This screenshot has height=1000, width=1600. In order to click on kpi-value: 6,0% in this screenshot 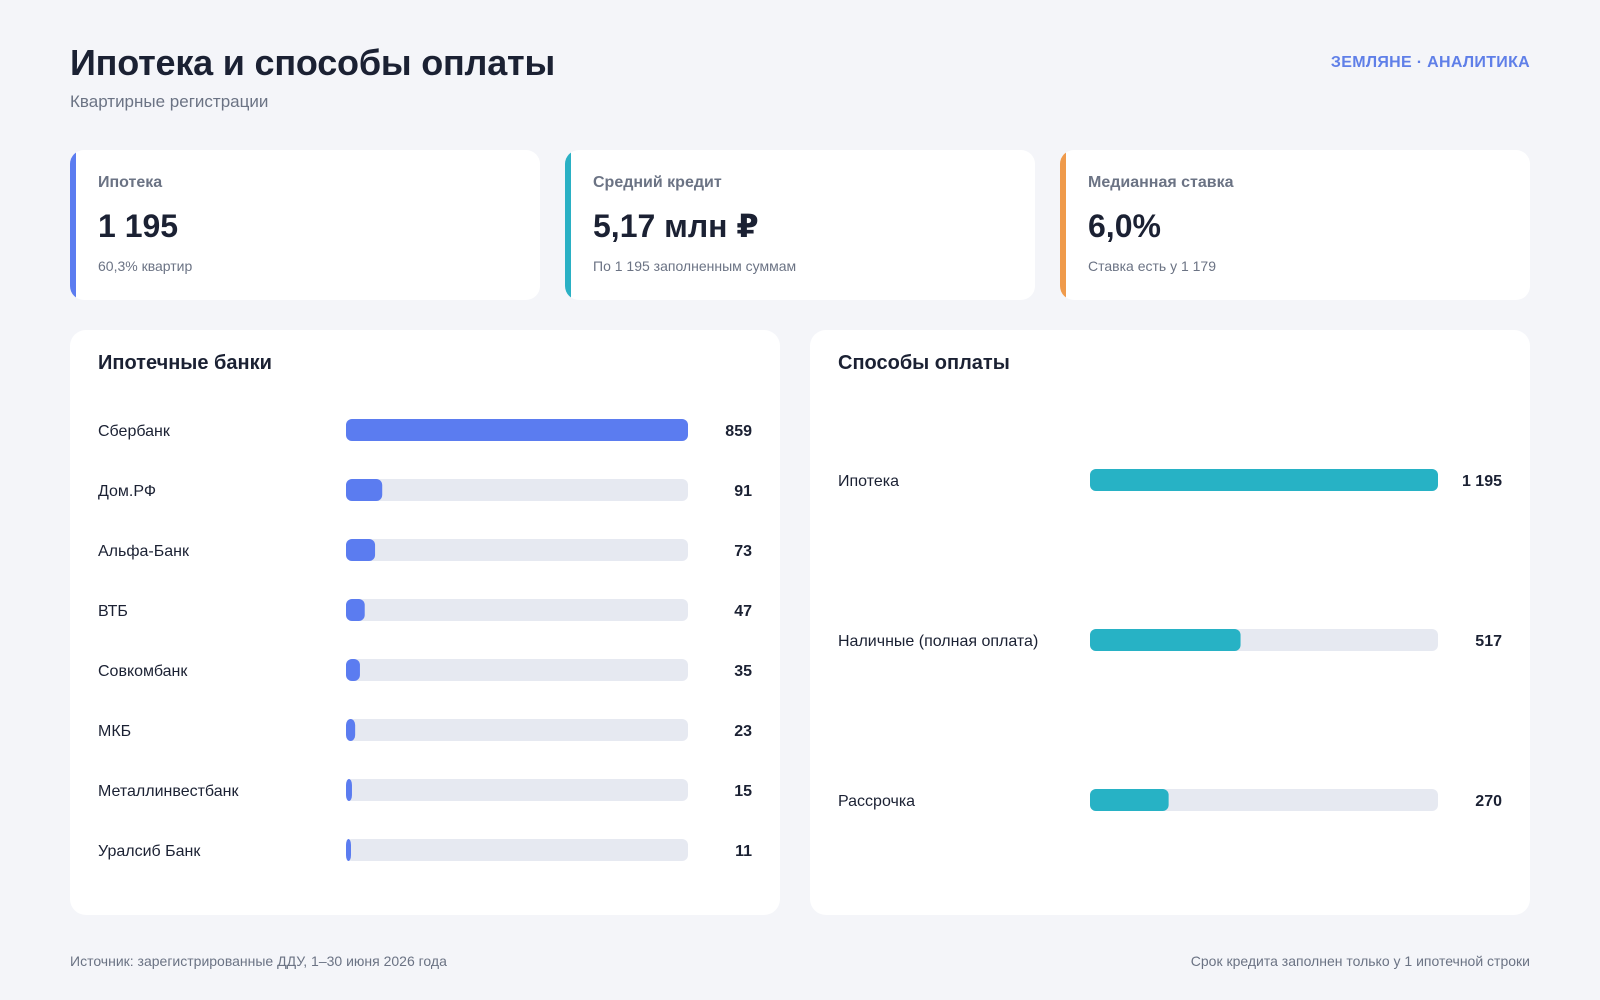, I will do `click(1124, 226)`.